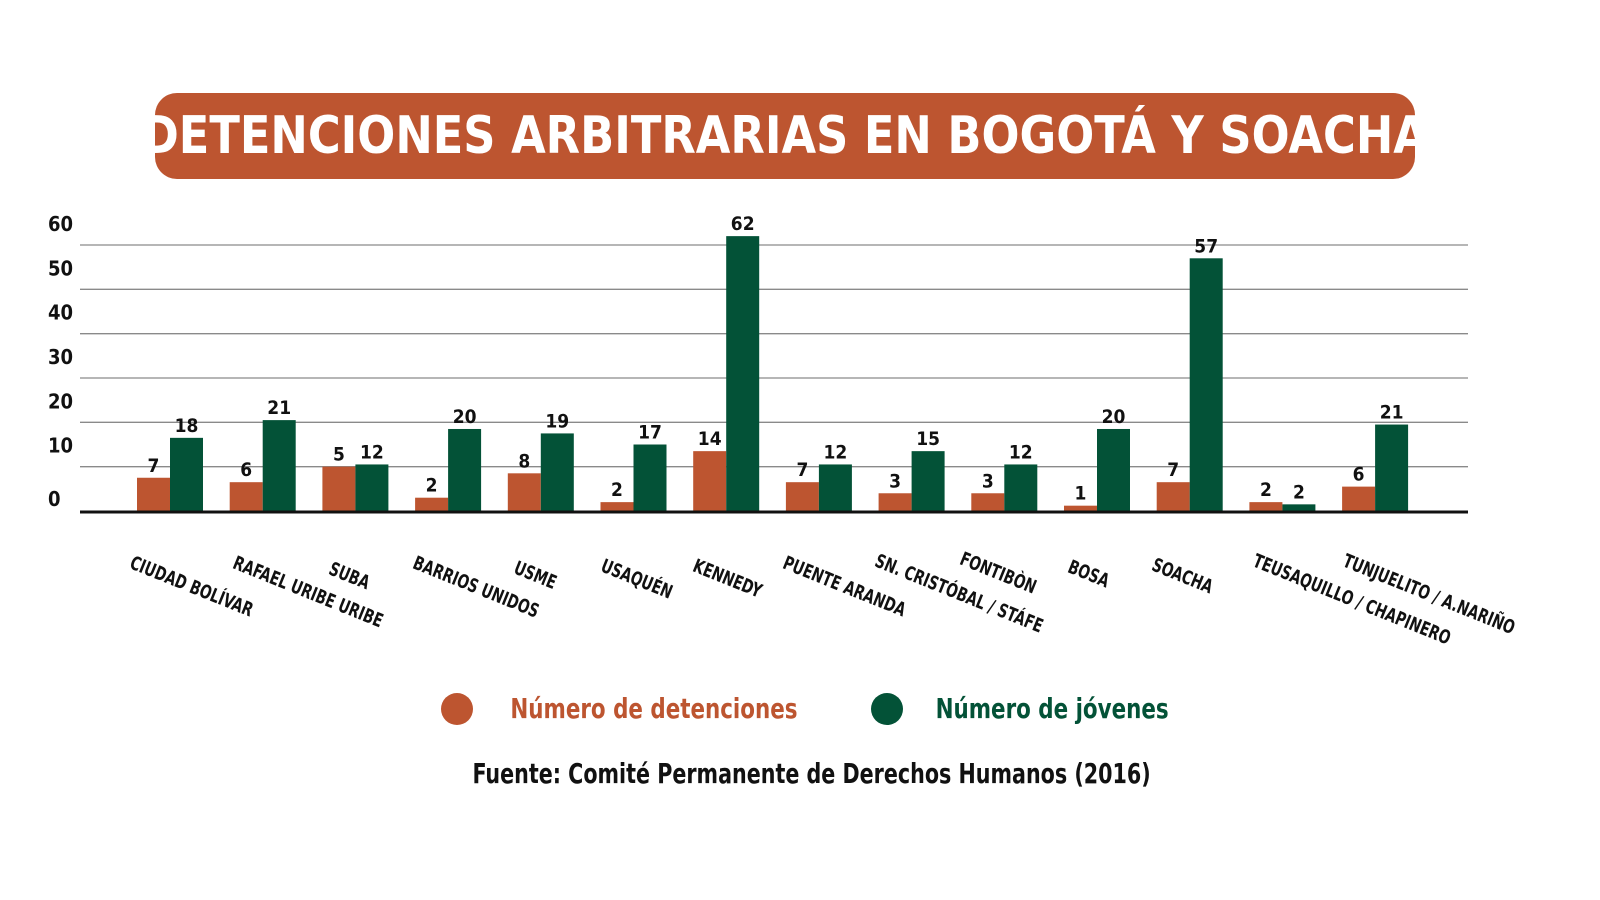  What do you see at coordinates (557, 421) in the screenshot?
I see `data-label: 19` at bounding box center [557, 421].